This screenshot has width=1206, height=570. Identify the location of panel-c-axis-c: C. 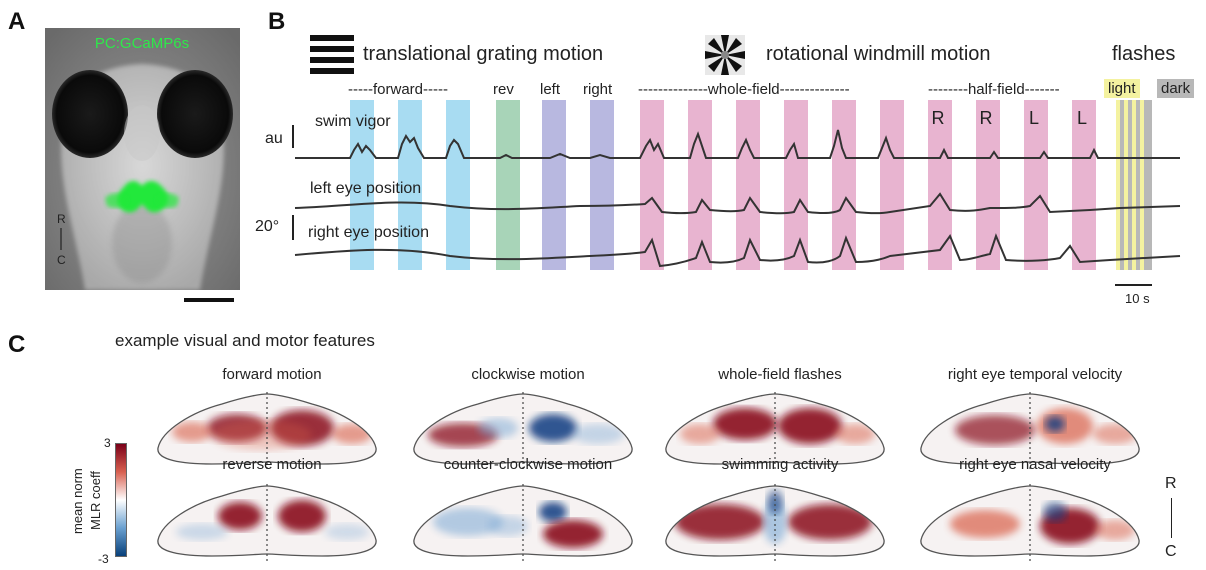
(1171, 551).